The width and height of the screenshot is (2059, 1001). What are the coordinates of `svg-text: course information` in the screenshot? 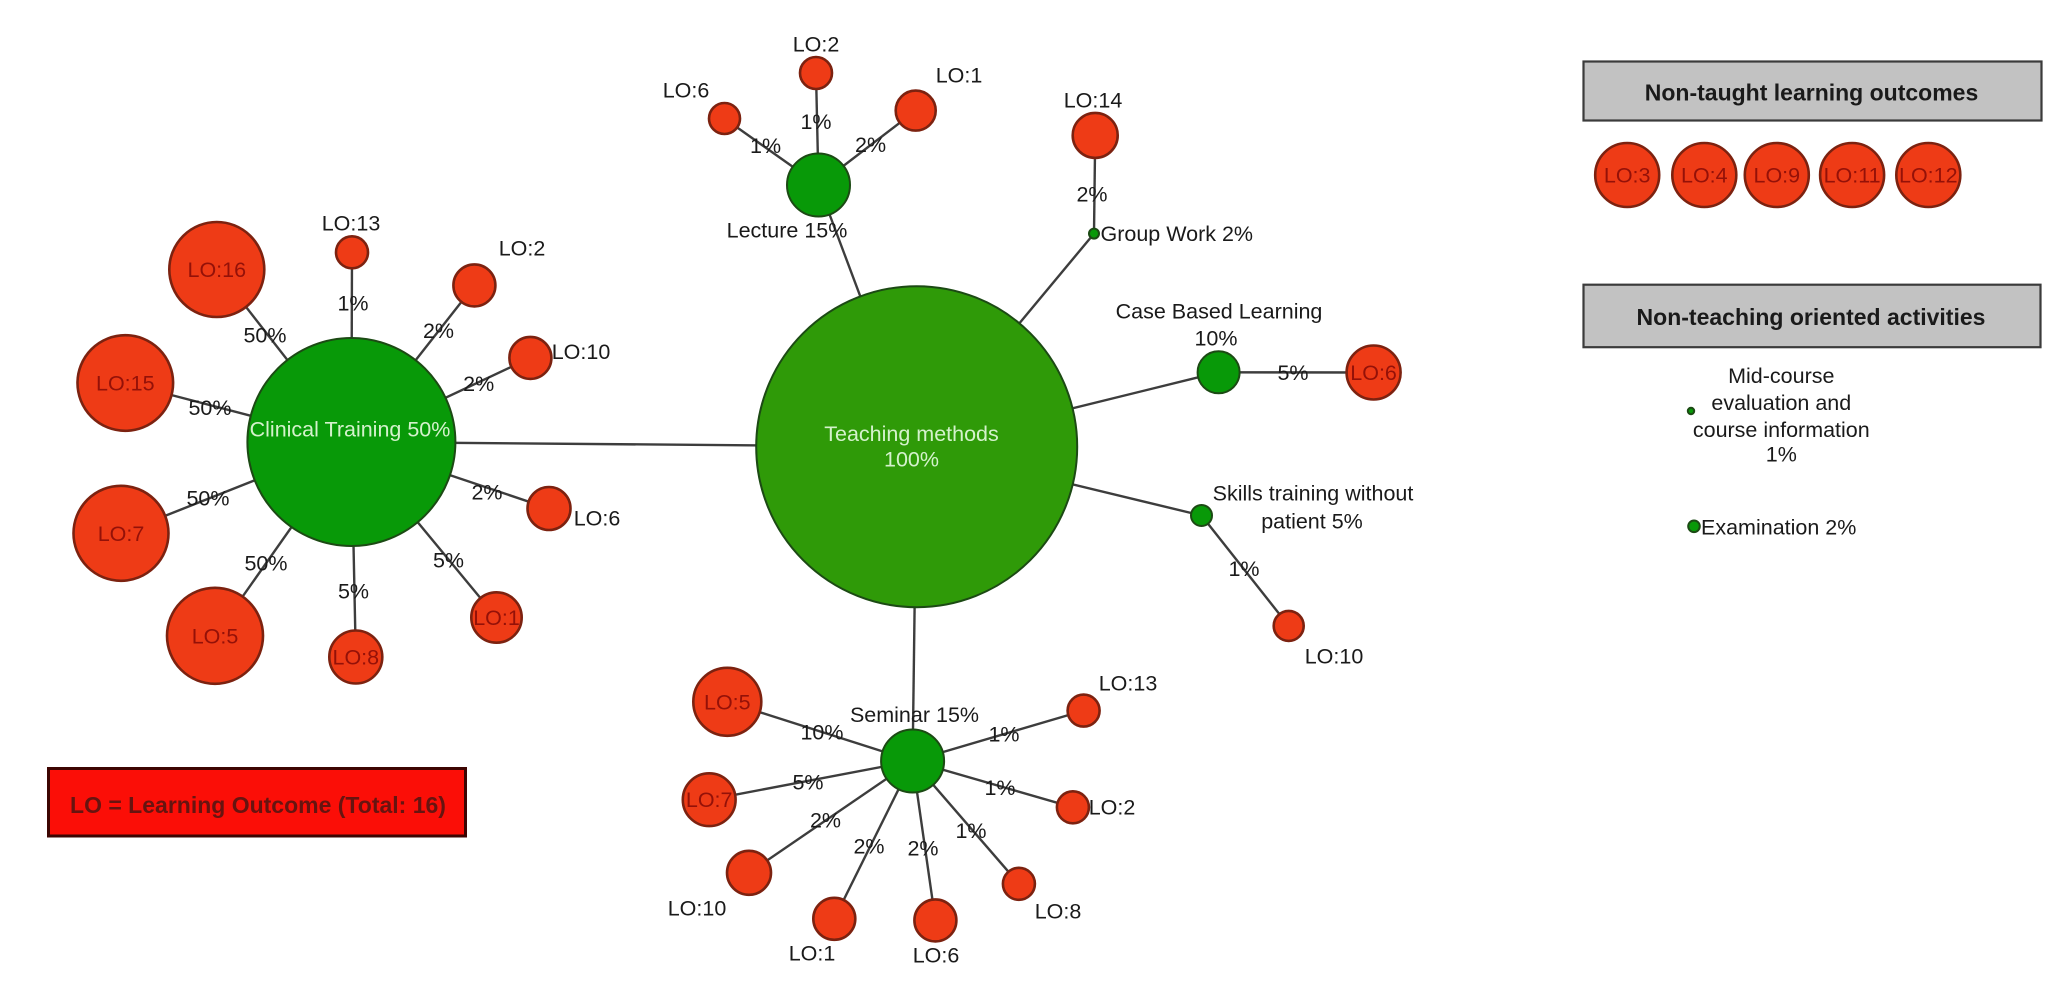 It's located at (1781, 430).